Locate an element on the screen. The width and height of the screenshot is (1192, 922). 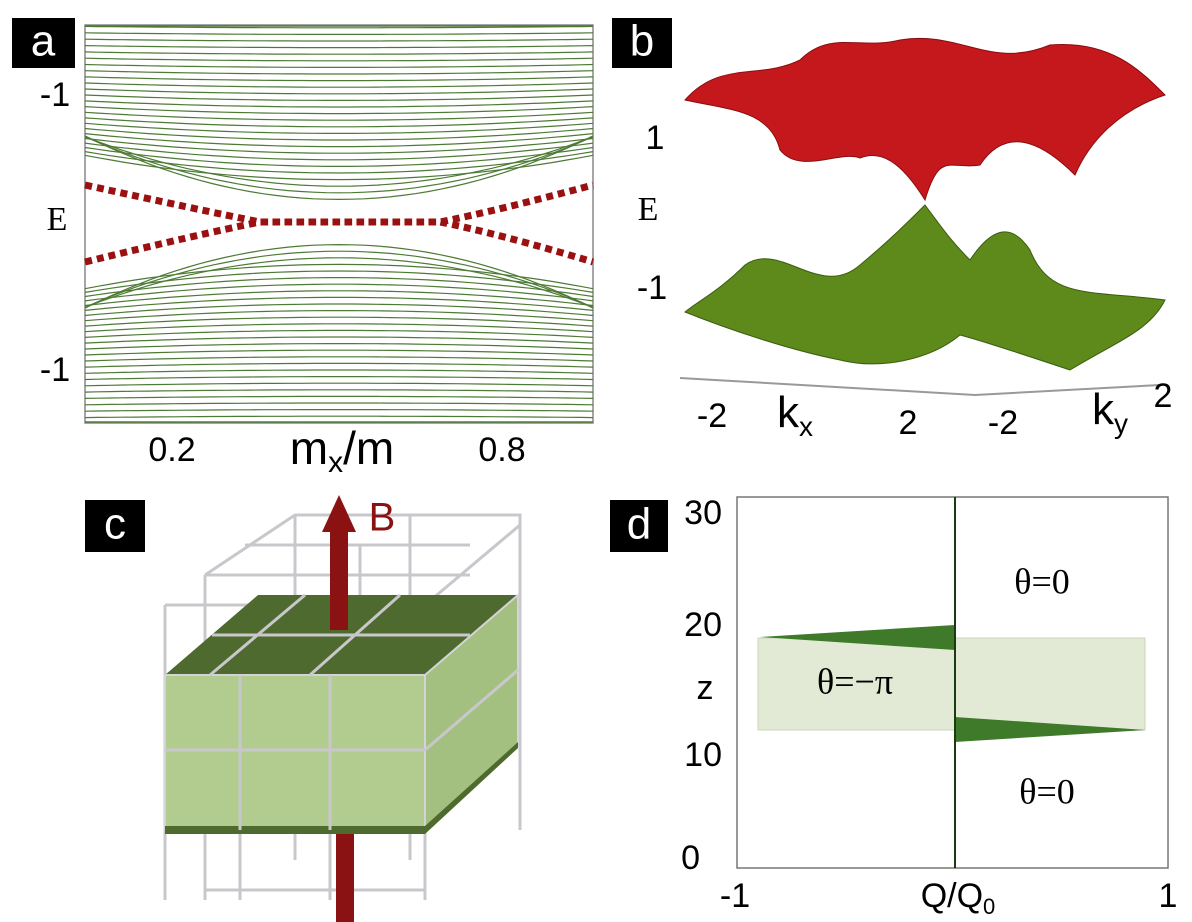
x-axis-label: mx/m is located at coordinates (342, 450).